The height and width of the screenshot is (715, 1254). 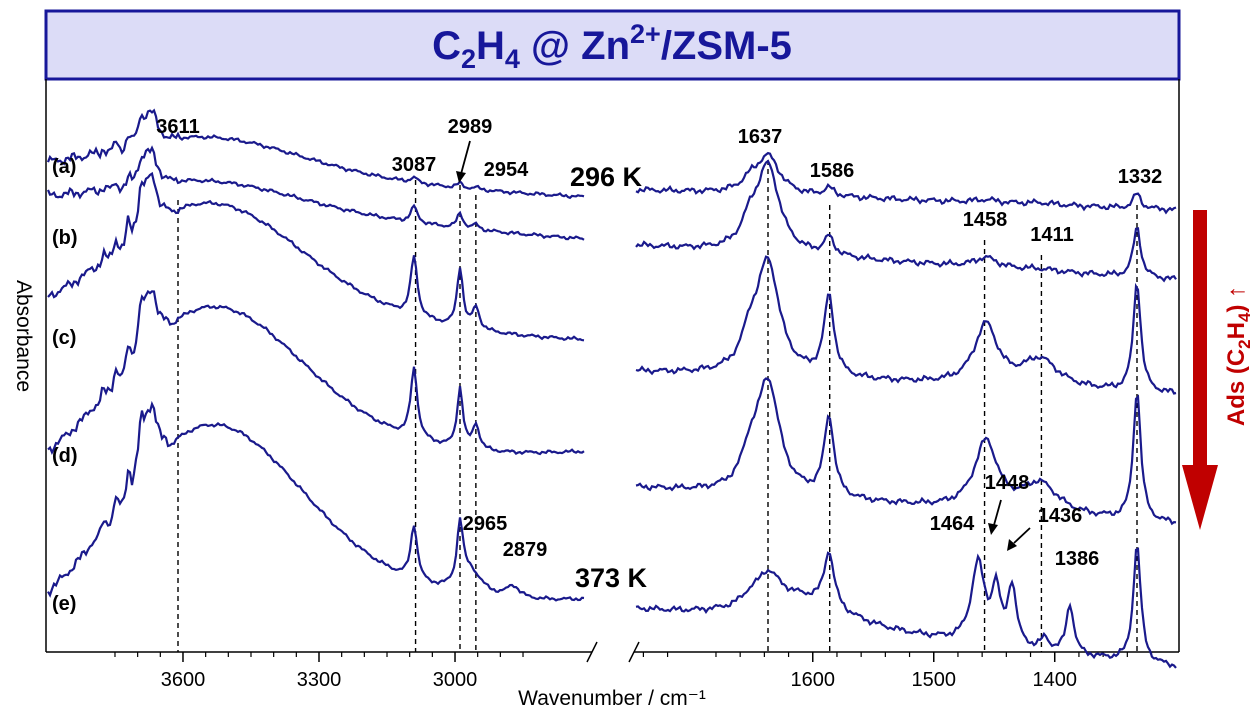 I want to click on peak-label-1411: 1411, so click(x=1051, y=235).